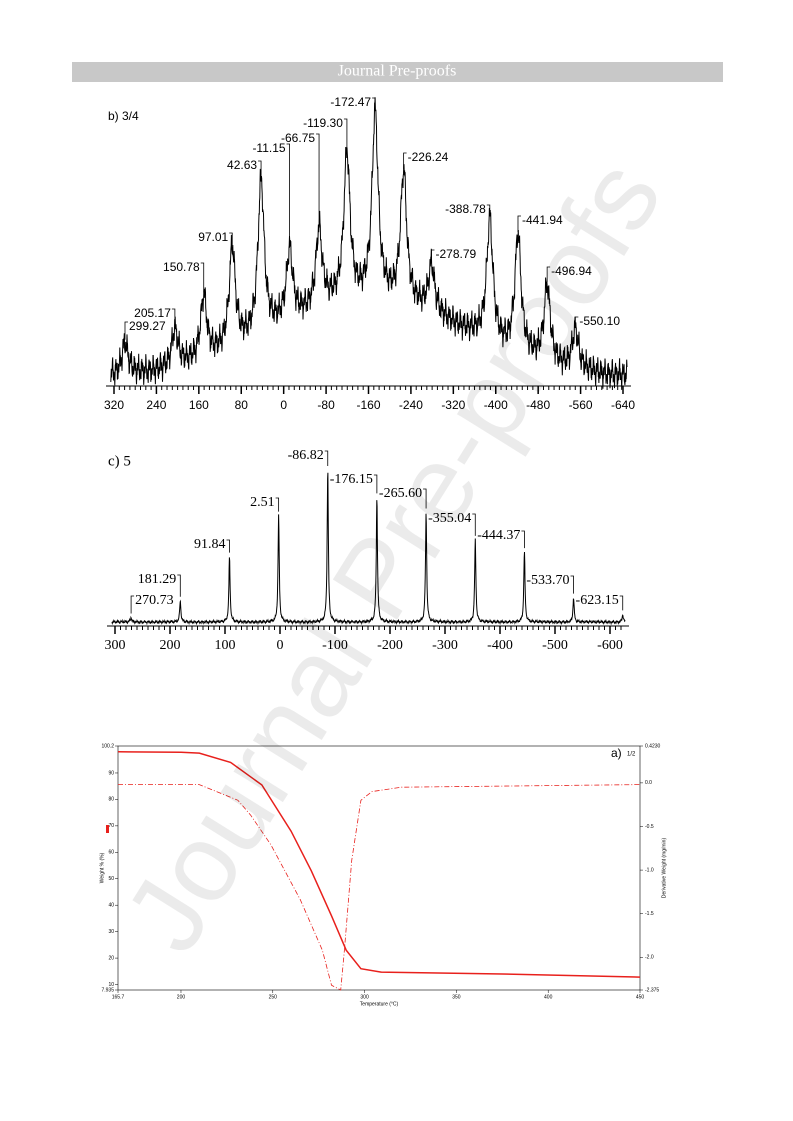  What do you see at coordinates (449, 518) in the screenshot?
I see `peak-label: -355.04` at bounding box center [449, 518].